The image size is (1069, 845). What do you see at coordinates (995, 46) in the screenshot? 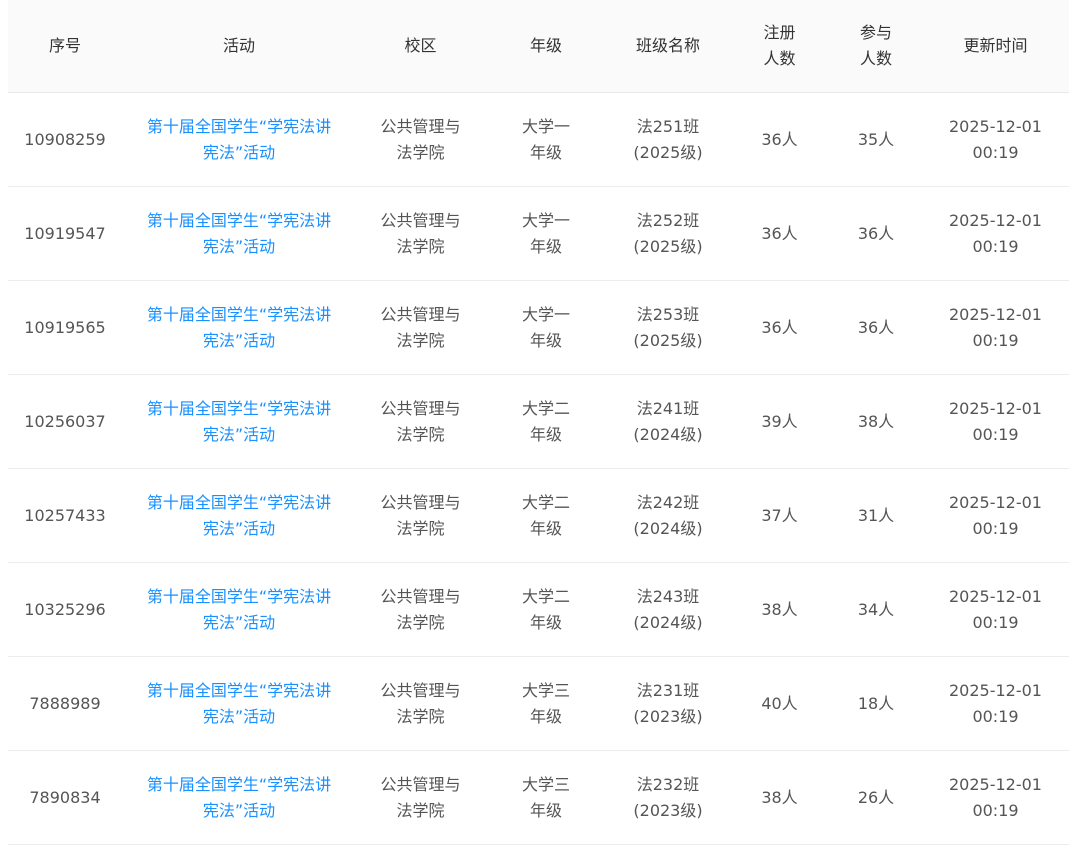
I see `header-updated: 更新时间` at bounding box center [995, 46].